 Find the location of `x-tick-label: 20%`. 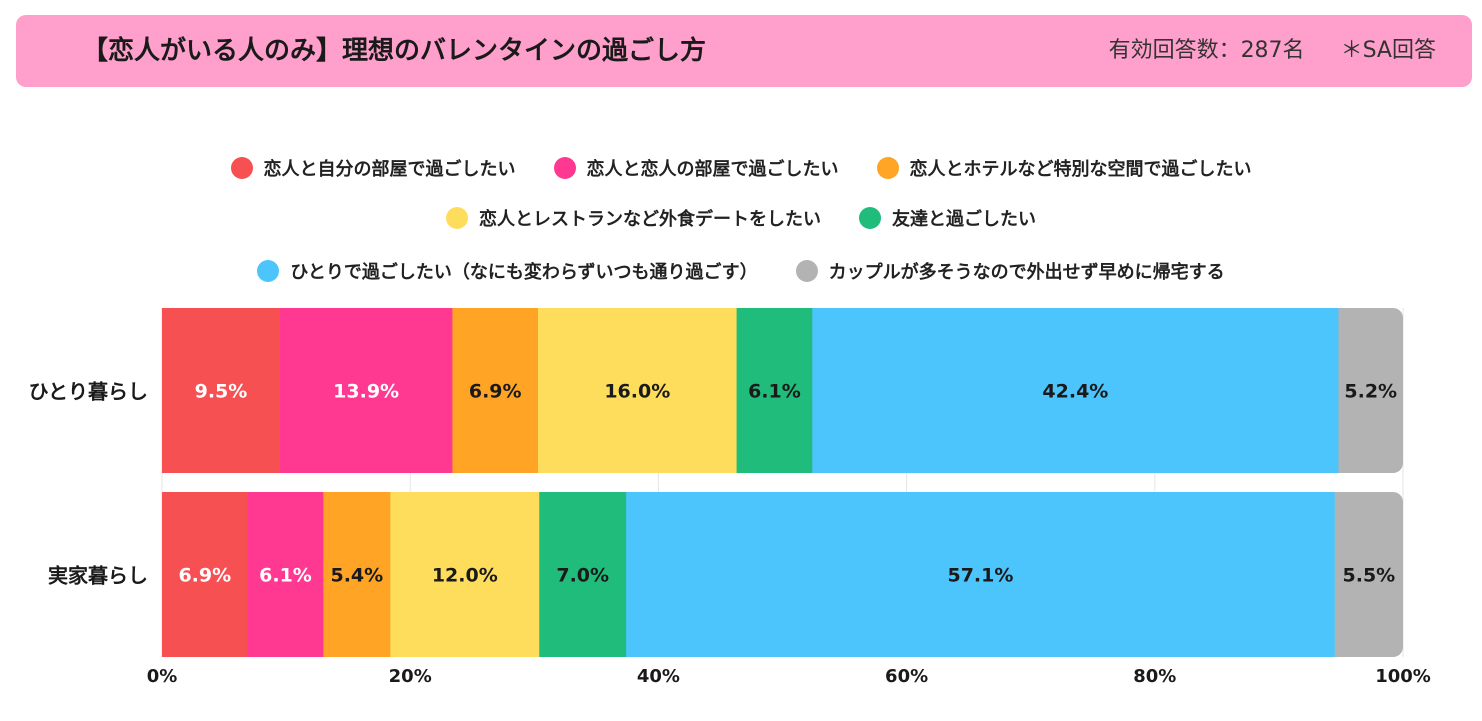

x-tick-label: 20% is located at coordinates (410, 676).